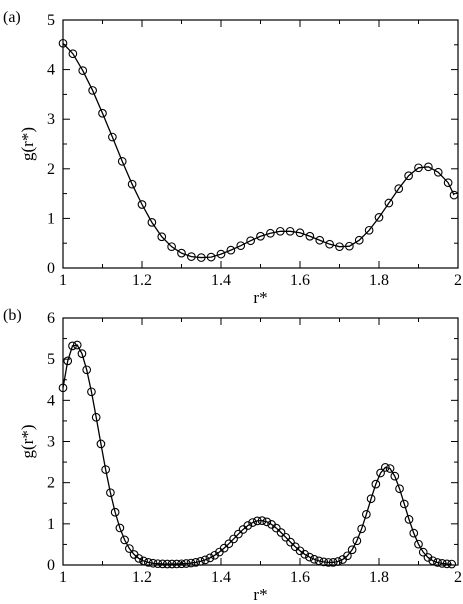  I want to click on panel-tag: (a), so click(12, 17).